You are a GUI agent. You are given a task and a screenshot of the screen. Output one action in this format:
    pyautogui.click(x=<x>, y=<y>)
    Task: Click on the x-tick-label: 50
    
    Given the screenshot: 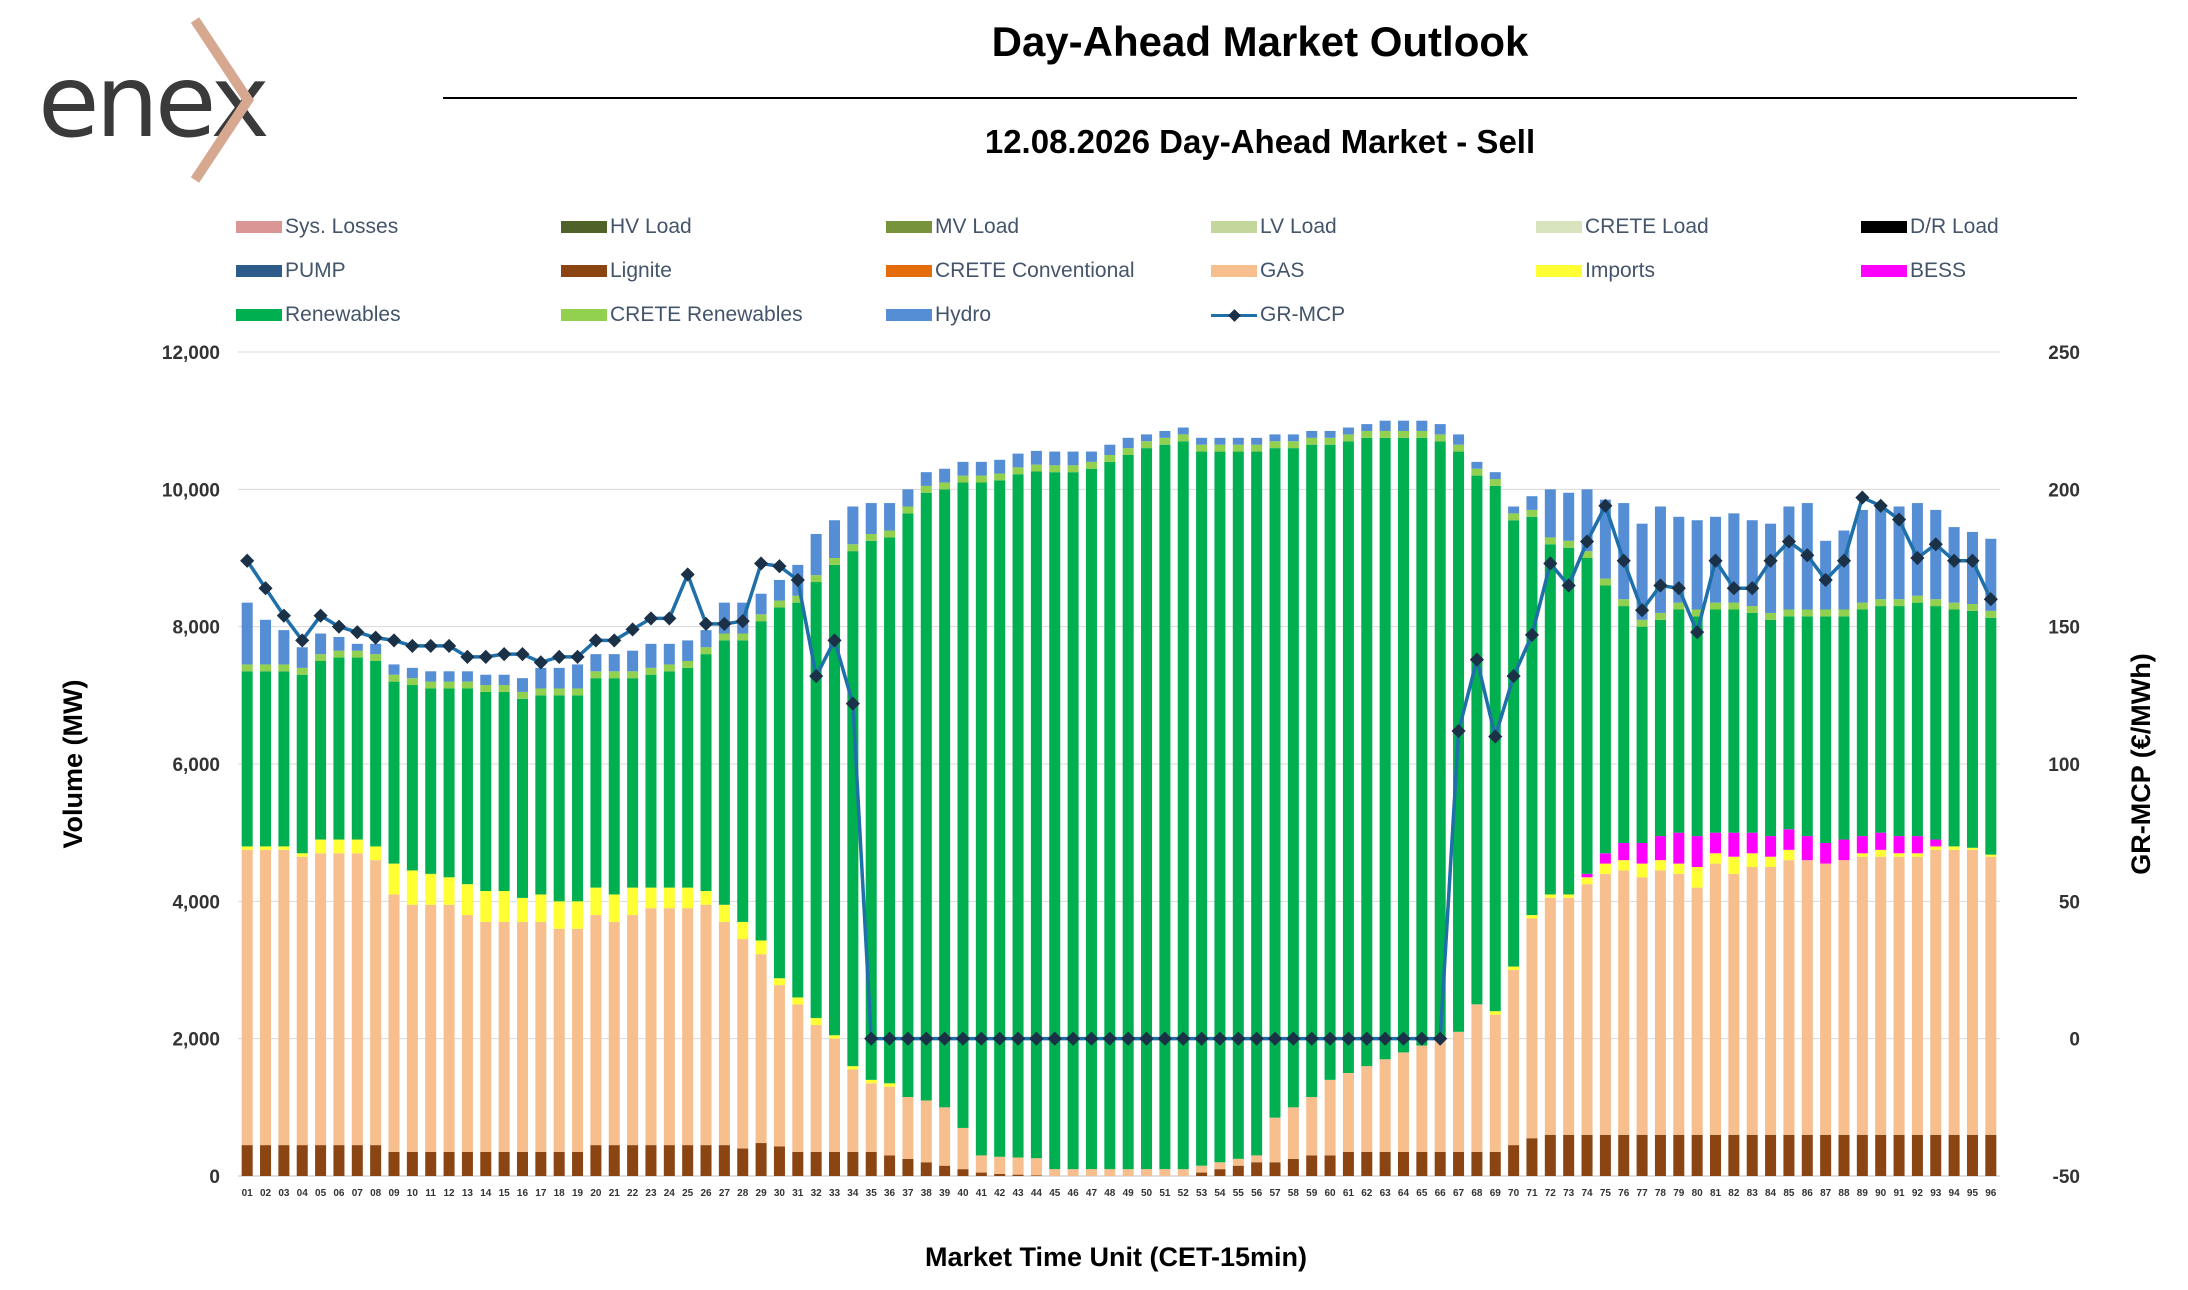 What is the action you would take?
    pyautogui.click(x=1147, y=1193)
    